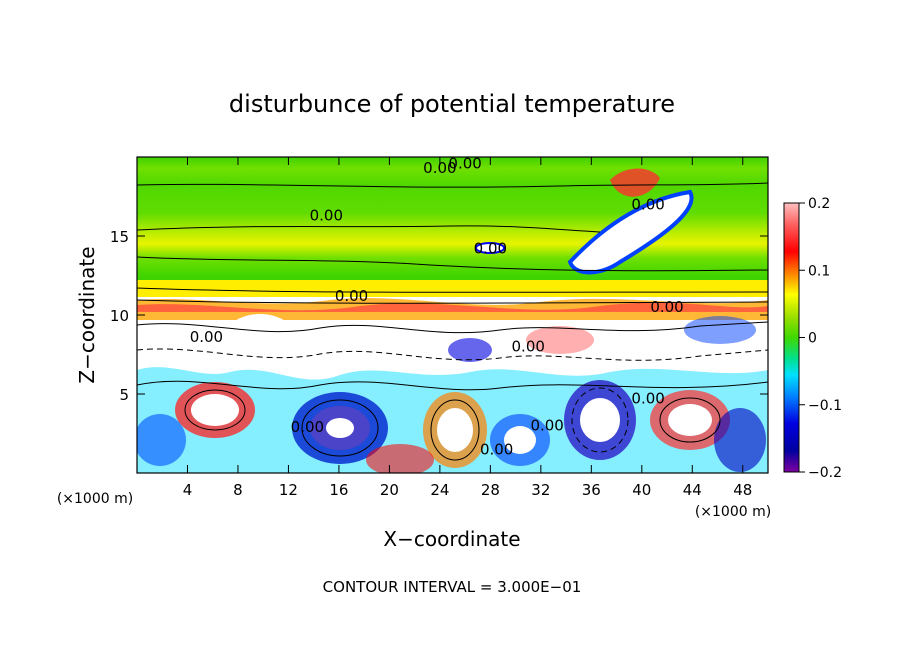 The height and width of the screenshot is (654, 904). Describe the element at coordinates (742, 490) in the screenshot. I see `x-tick-label: 48` at that location.